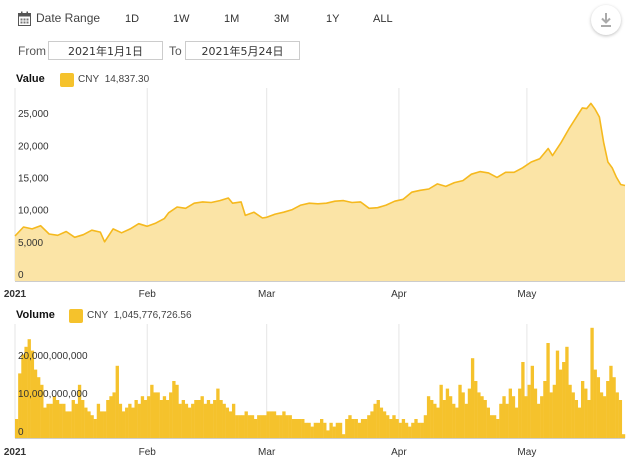 This screenshot has width=640, height=466. I want to click on toolbar: Date Range 1D 1W 1M 3M 1Y ALL, so click(320, 20).